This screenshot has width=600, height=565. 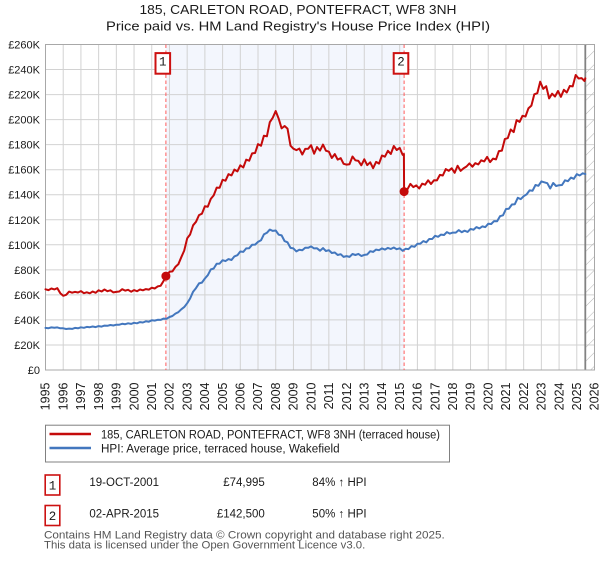 What do you see at coordinates (27, 296) in the screenshot?
I see `svg-text: £60K` at bounding box center [27, 296].